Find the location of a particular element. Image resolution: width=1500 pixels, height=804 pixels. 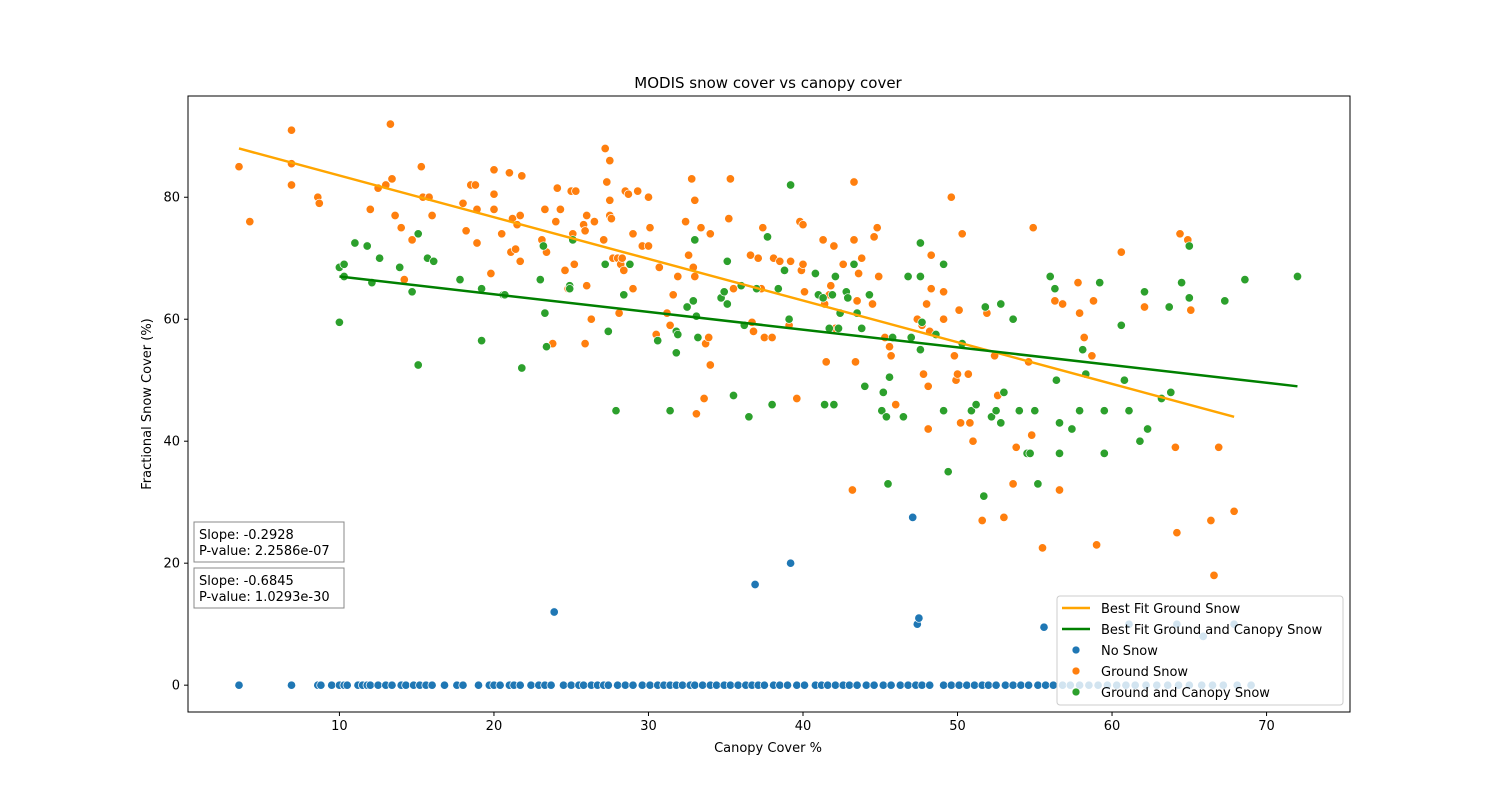

x-tick-label: 30 is located at coordinates (648, 726).